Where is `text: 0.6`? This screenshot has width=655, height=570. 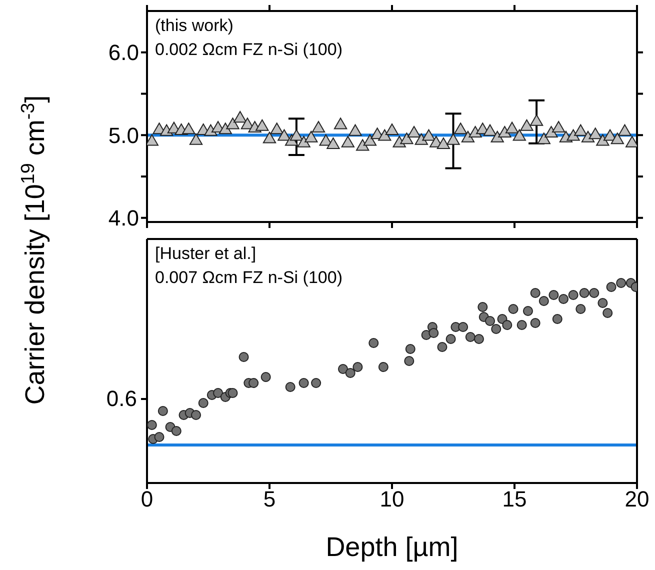 text: 0.6 is located at coordinates (121, 399).